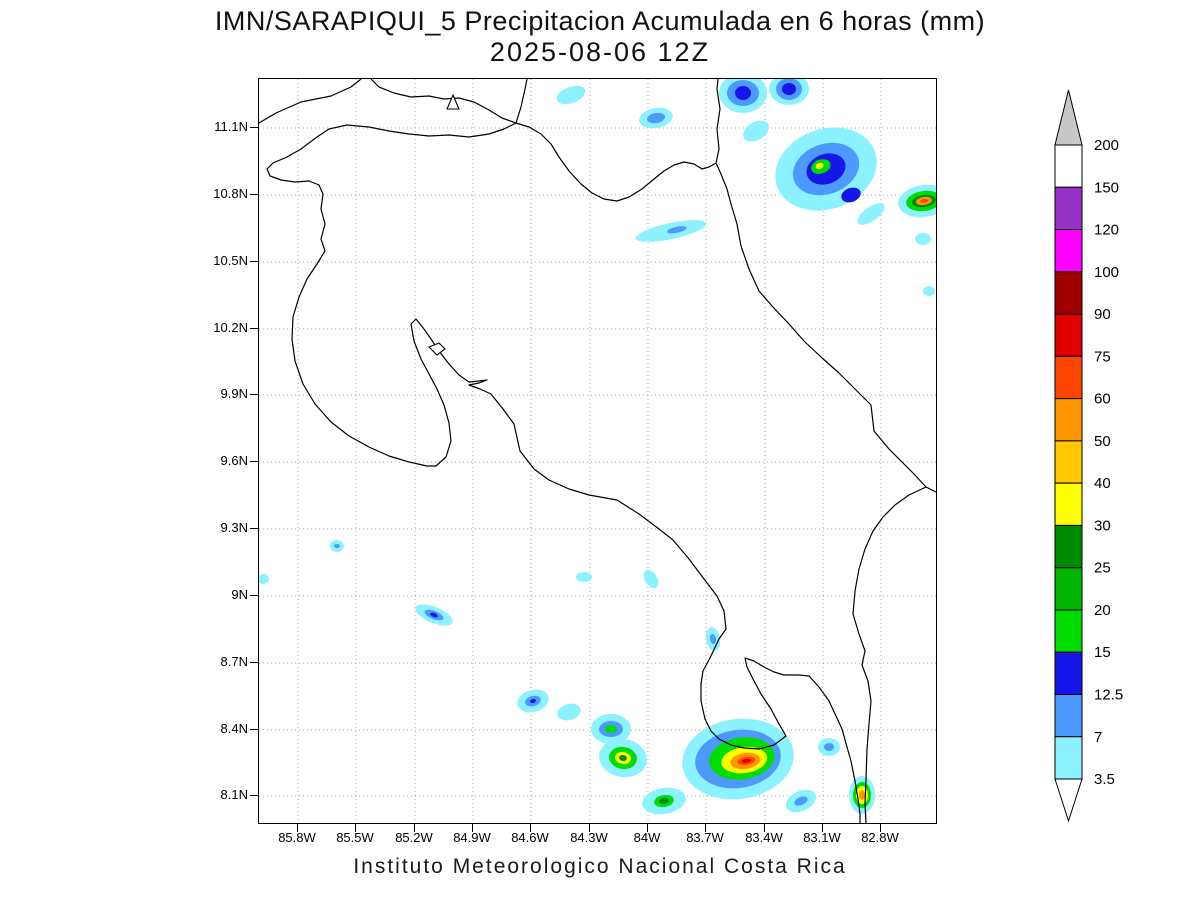 This screenshot has width=1200, height=900. I want to click on lon-tick-label: 83.7W, so click(705, 837).